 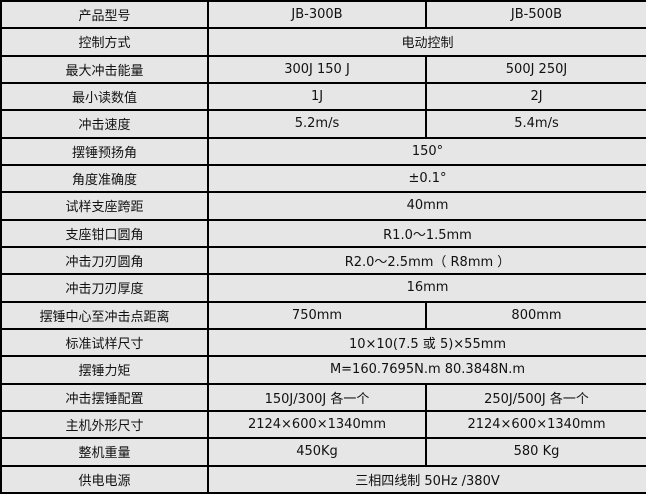 I want to click on row-value: 1J, so click(x=317, y=96).